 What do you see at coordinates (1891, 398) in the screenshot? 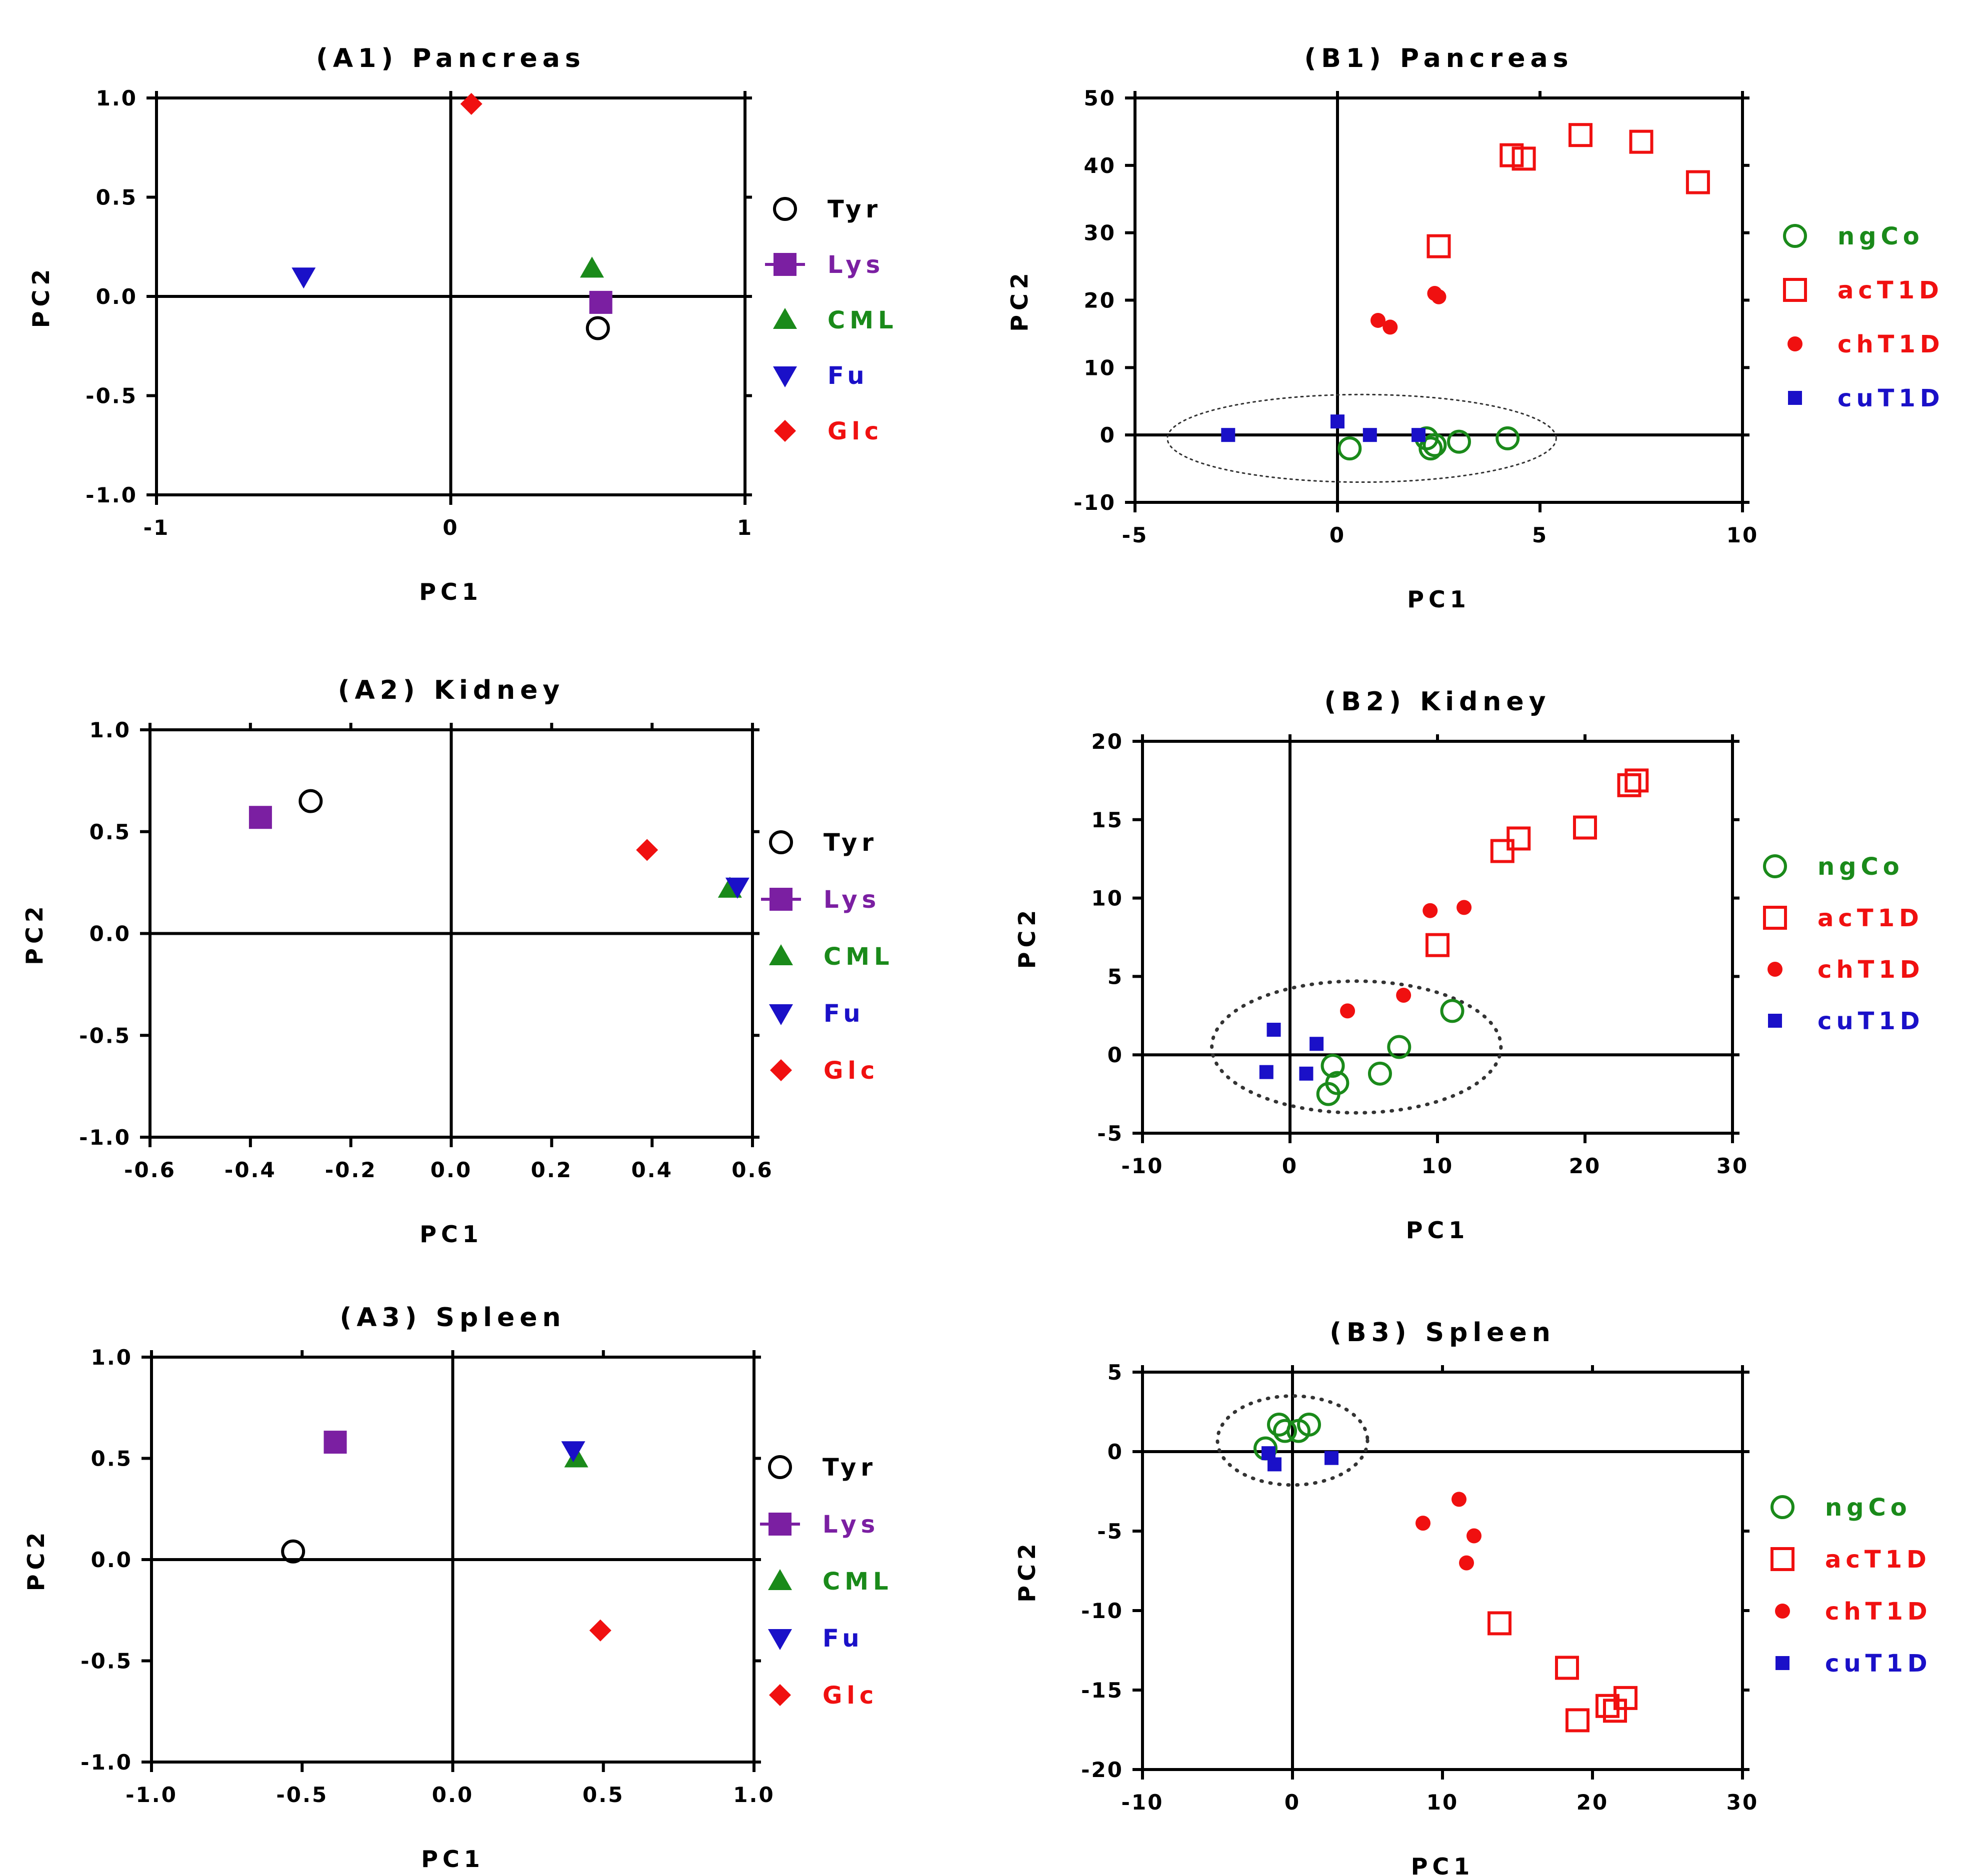
I see `legend-label-cut1d: cuT1D` at bounding box center [1891, 398].